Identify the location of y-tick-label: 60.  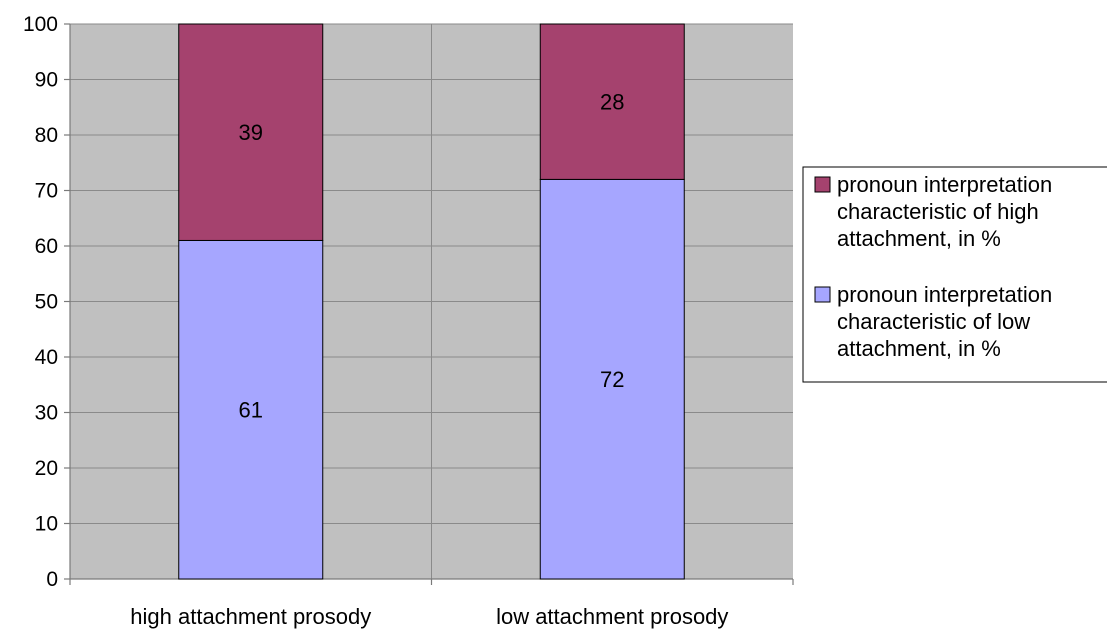
(46, 246).